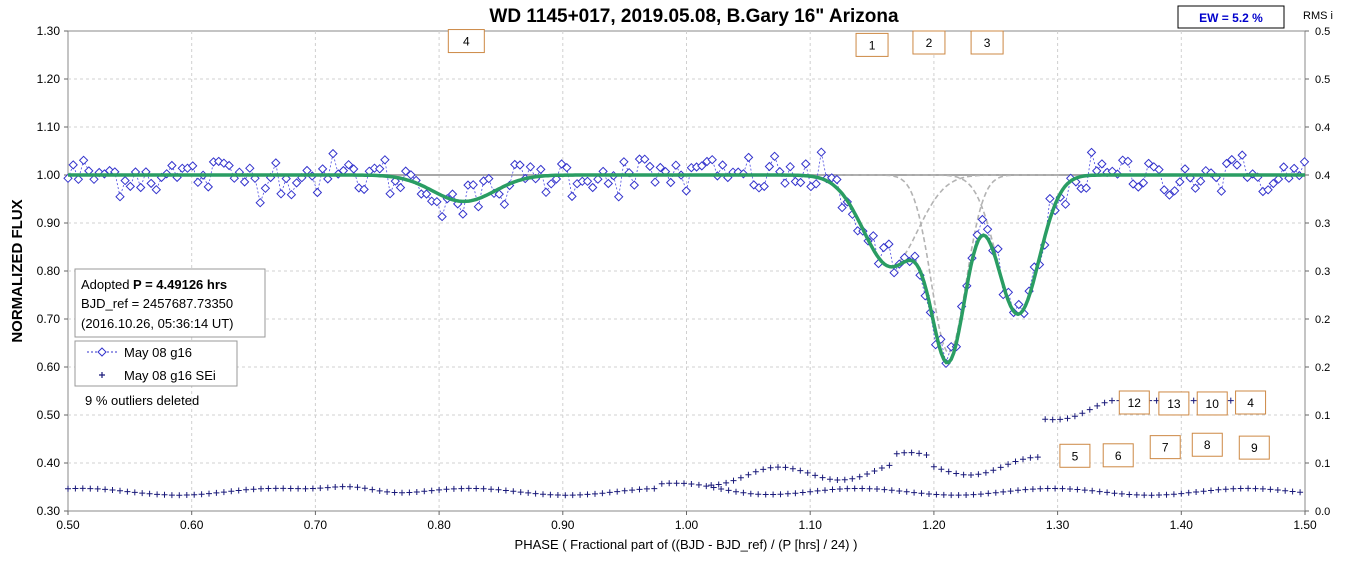 Image resolution: width=1348 pixels, height=561 pixels. I want to click on x-tick-label: 1.50, so click(1305, 525).